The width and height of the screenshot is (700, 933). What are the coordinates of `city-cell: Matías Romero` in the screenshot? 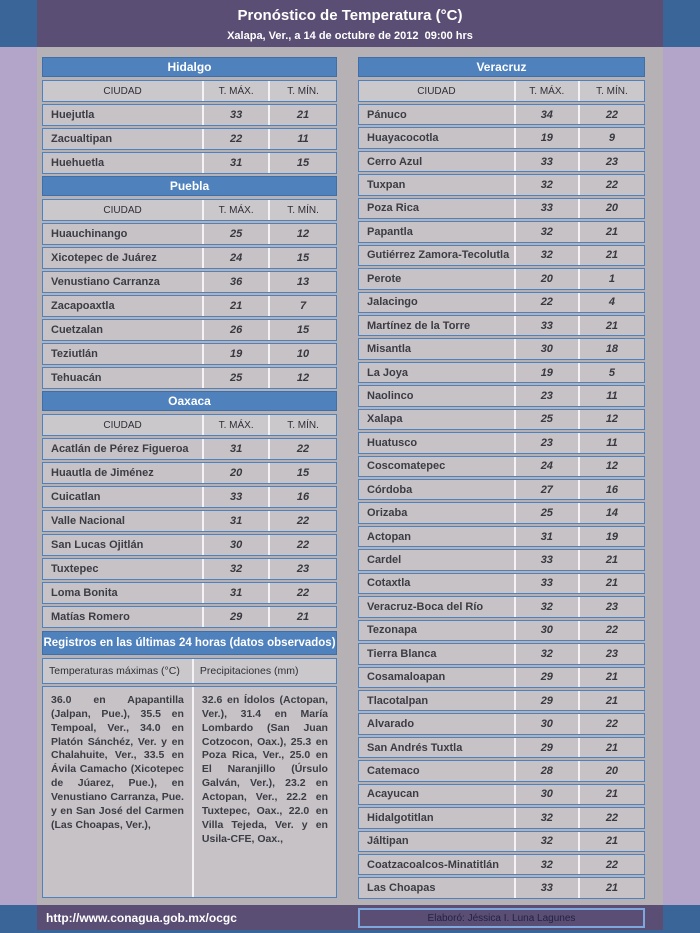 It's located at (124, 617).